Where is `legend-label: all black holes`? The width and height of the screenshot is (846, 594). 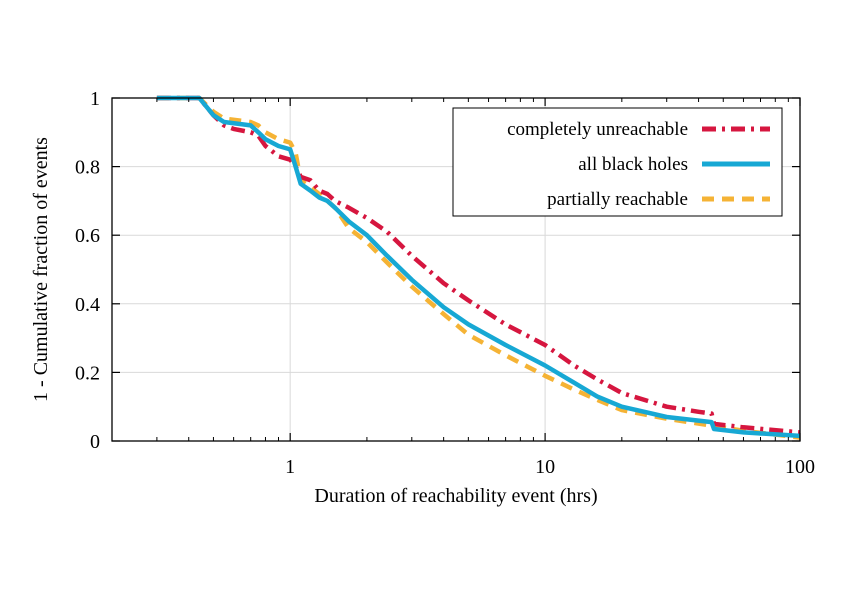 legend-label: all black holes is located at coordinates (633, 164).